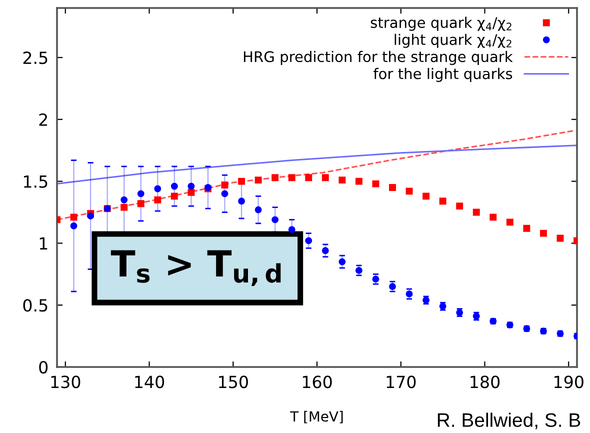 The image size is (590, 433). Describe the element at coordinates (195, 268) in the screenshot. I see `annotation: T$_{s}$ > T$_{u,d}$` at that location.